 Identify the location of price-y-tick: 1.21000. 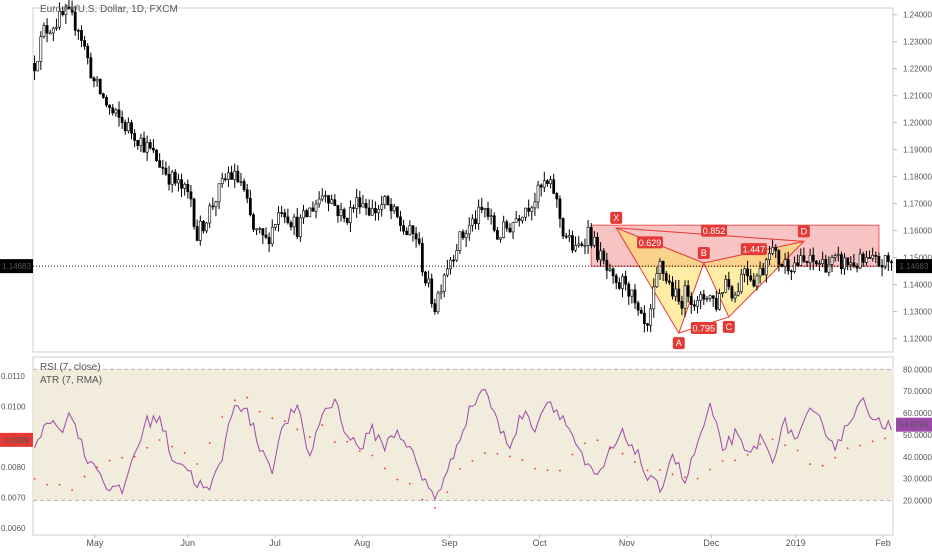
(917, 96).